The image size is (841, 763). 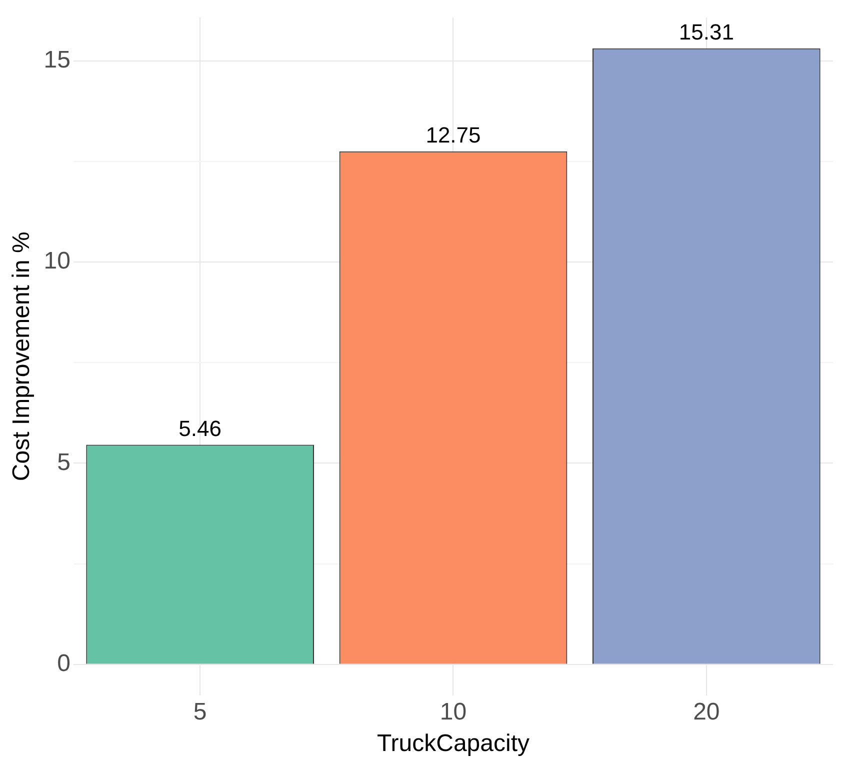 What do you see at coordinates (706, 31) in the screenshot?
I see `data-label: 15.31` at bounding box center [706, 31].